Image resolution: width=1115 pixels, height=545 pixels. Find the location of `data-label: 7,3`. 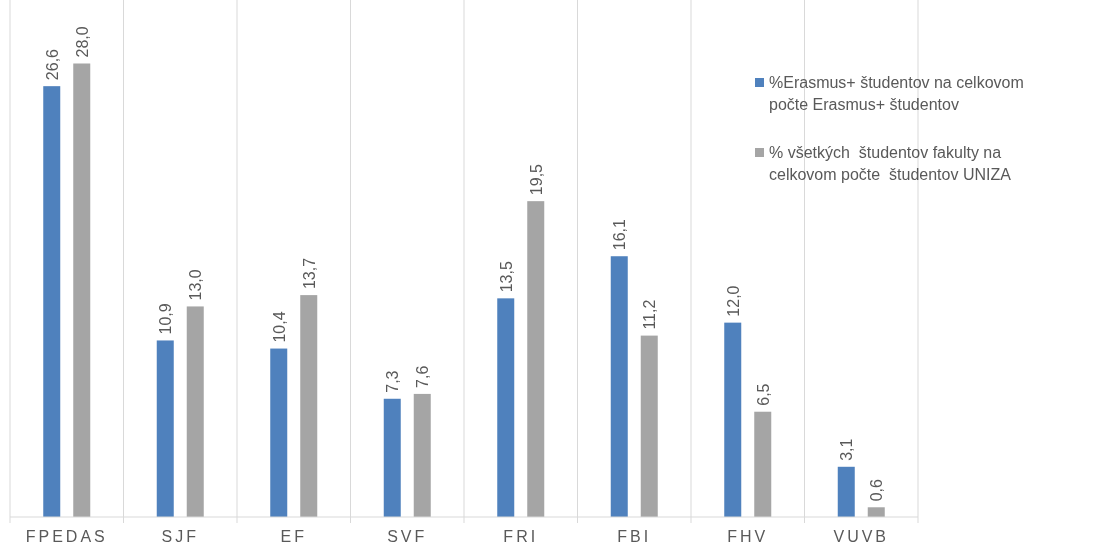

data-label: 7,3 is located at coordinates (393, 381).